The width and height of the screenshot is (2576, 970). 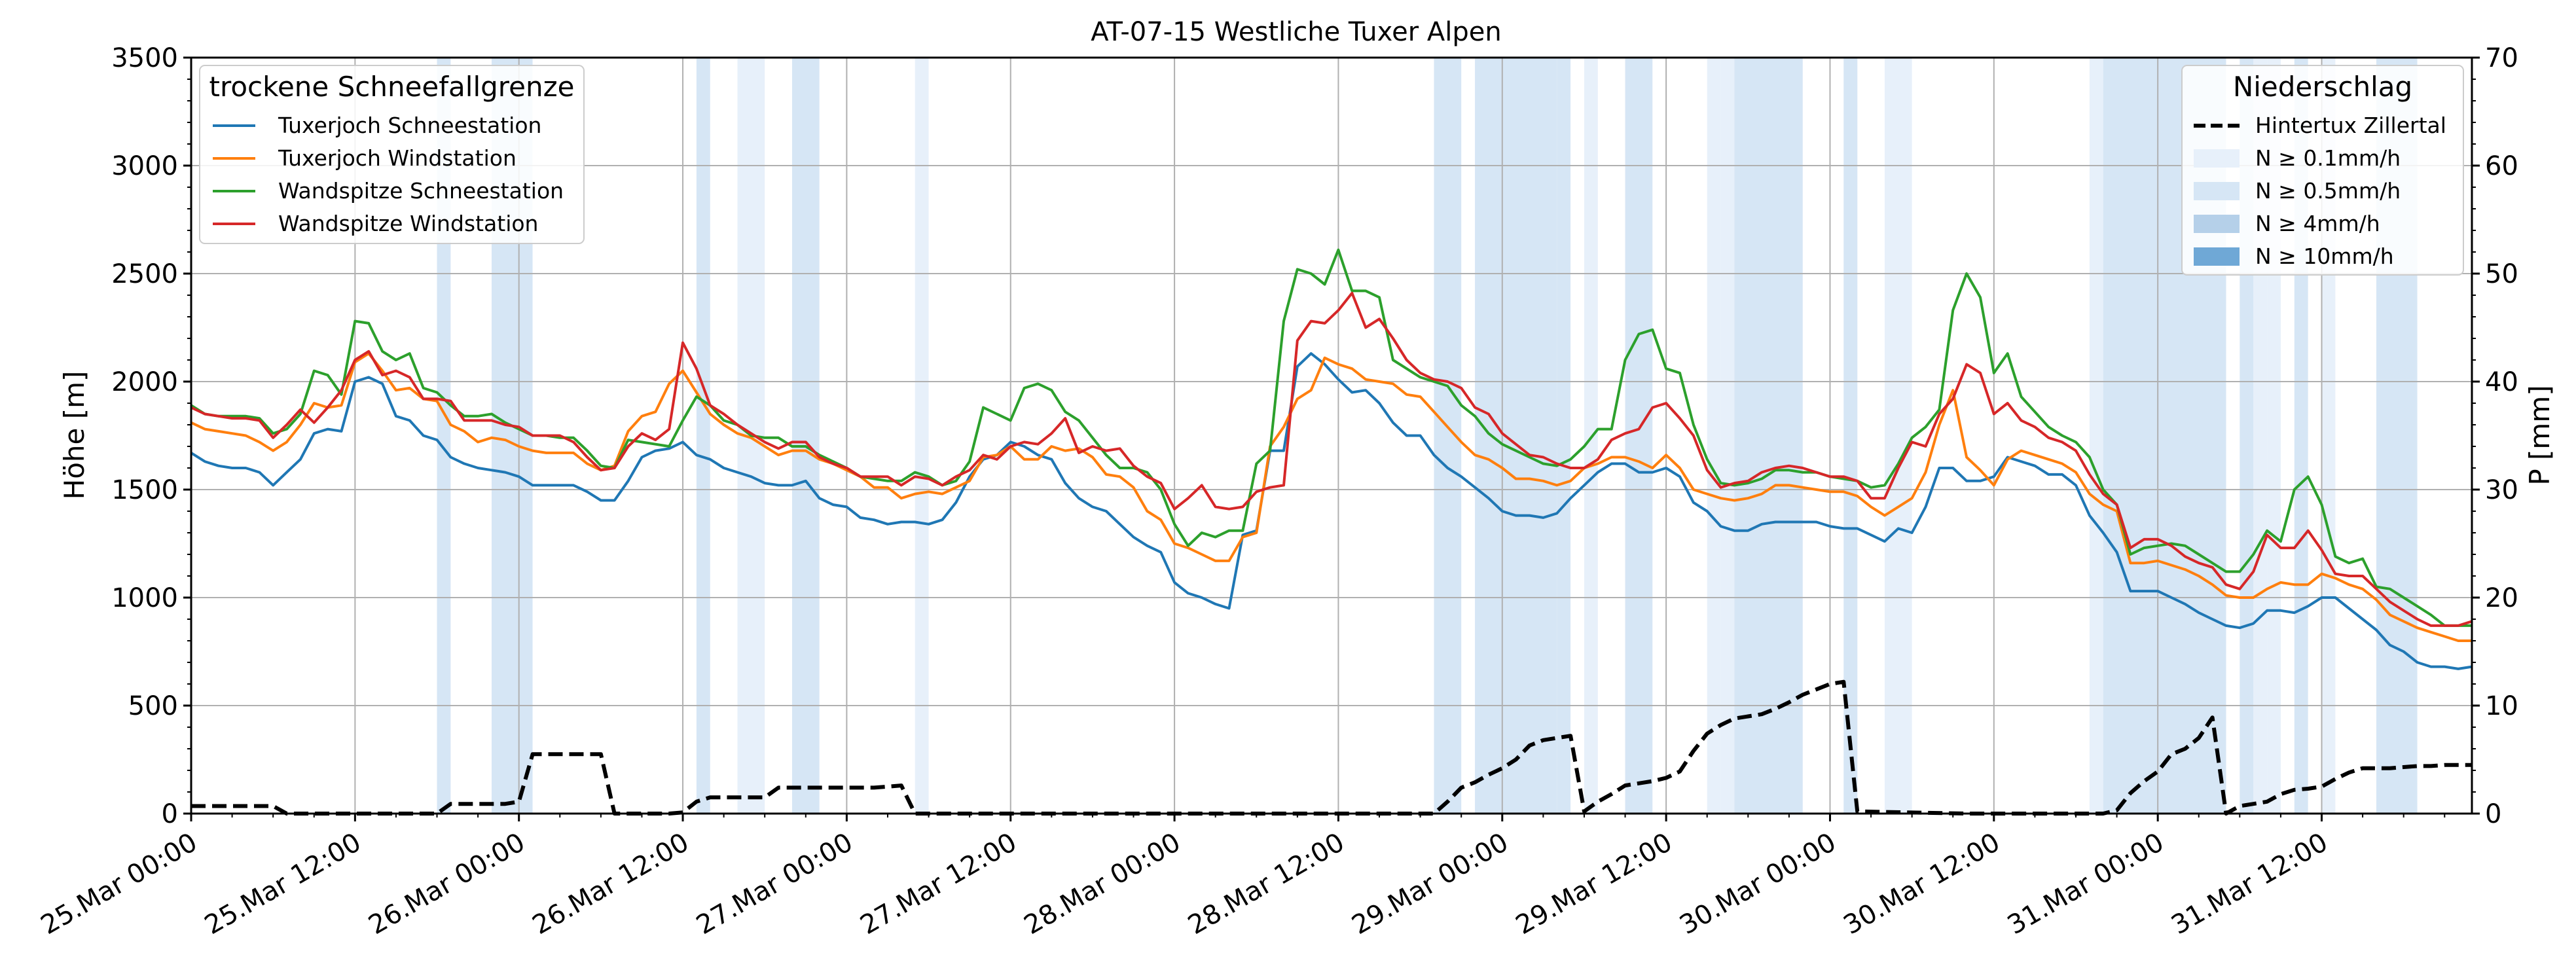 I want to click on legend-right-title: Niederschlag, so click(x=2322, y=87).